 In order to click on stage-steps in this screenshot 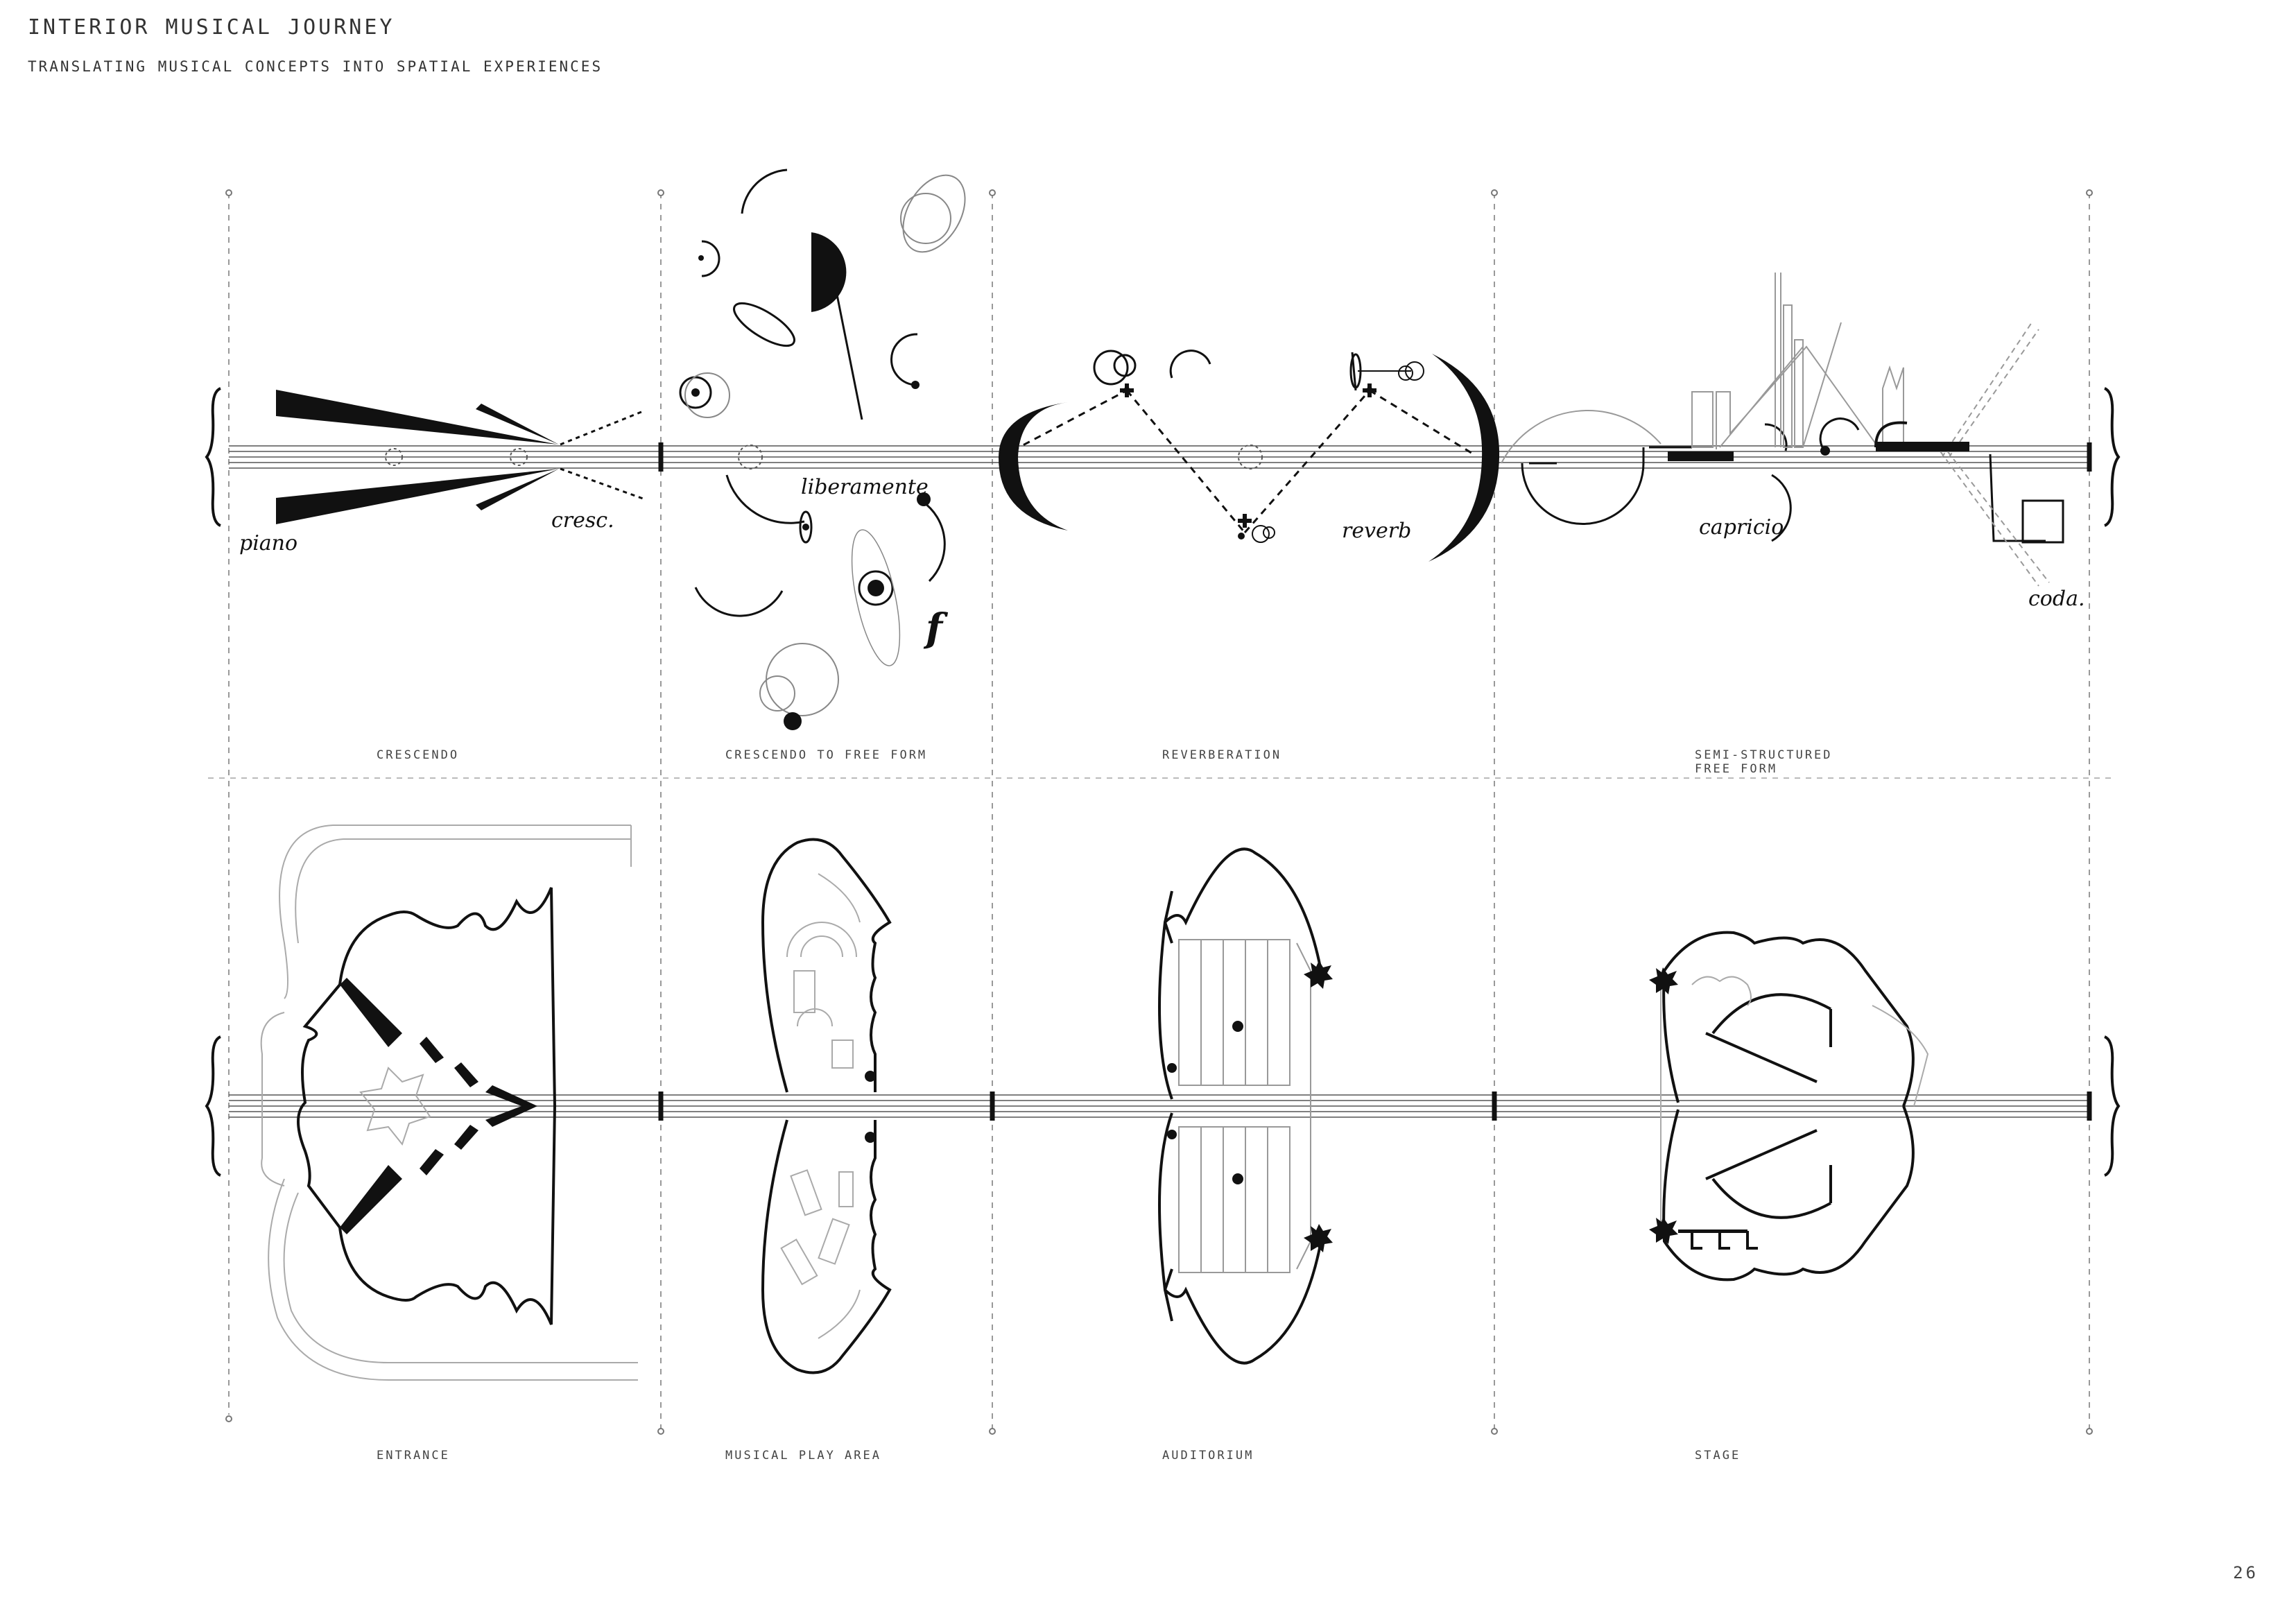, I will do `click(1724, 1240)`.